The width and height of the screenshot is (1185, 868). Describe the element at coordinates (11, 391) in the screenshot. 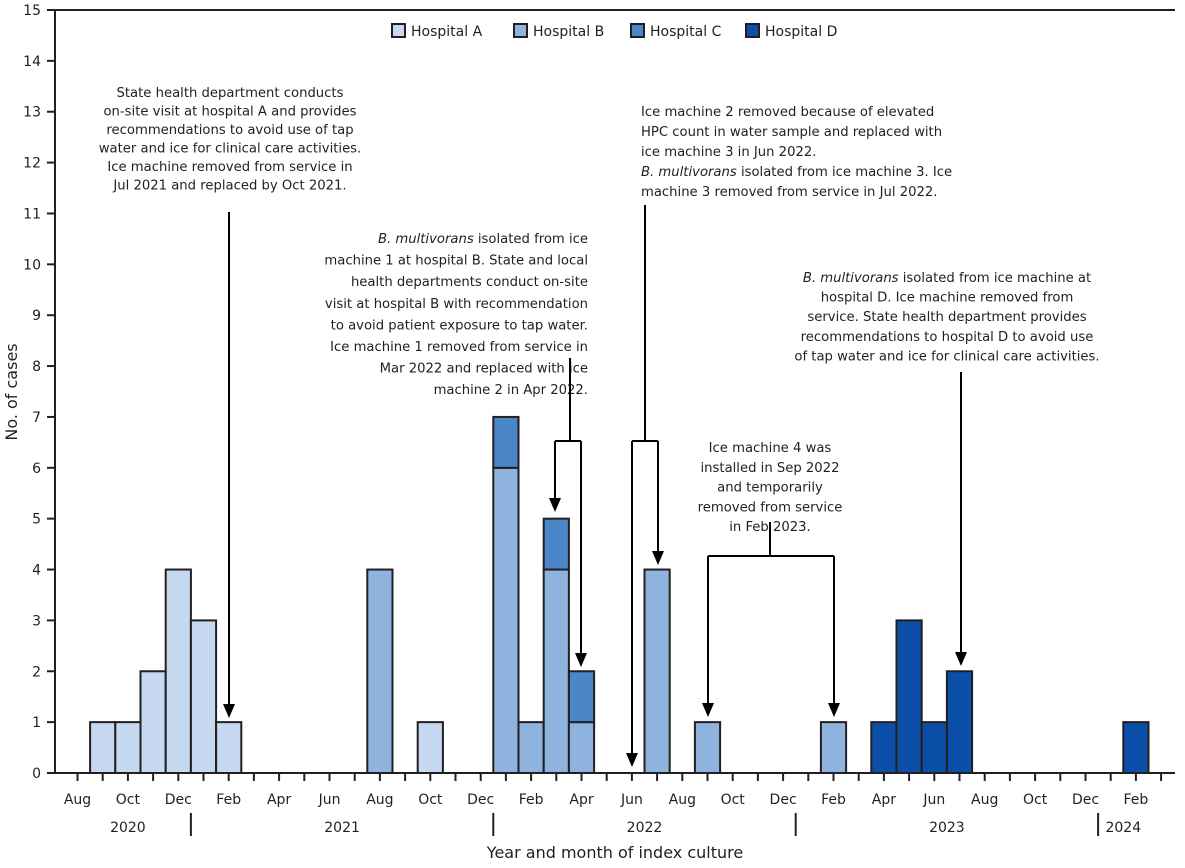

I see `y-axis-title: No. of cases` at that location.